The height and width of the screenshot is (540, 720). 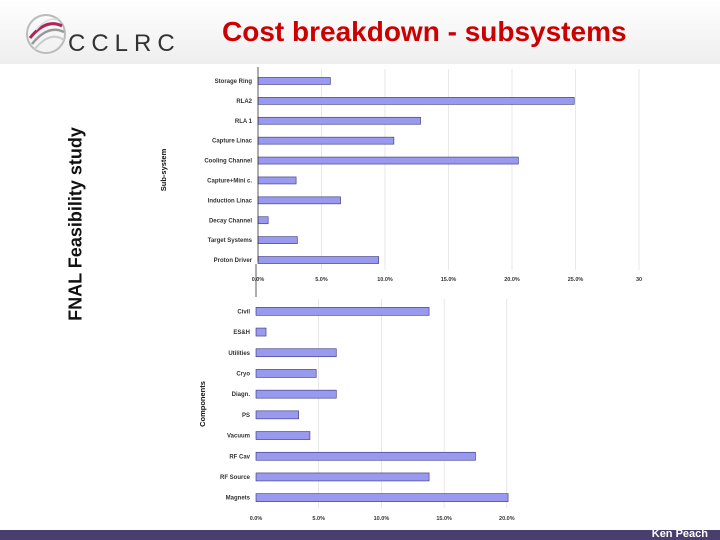 What do you see at coordinates (233, 261) in the screenshot?
I see `subsystem-category-label: Proton Driver` at bounding box center [233, 261].